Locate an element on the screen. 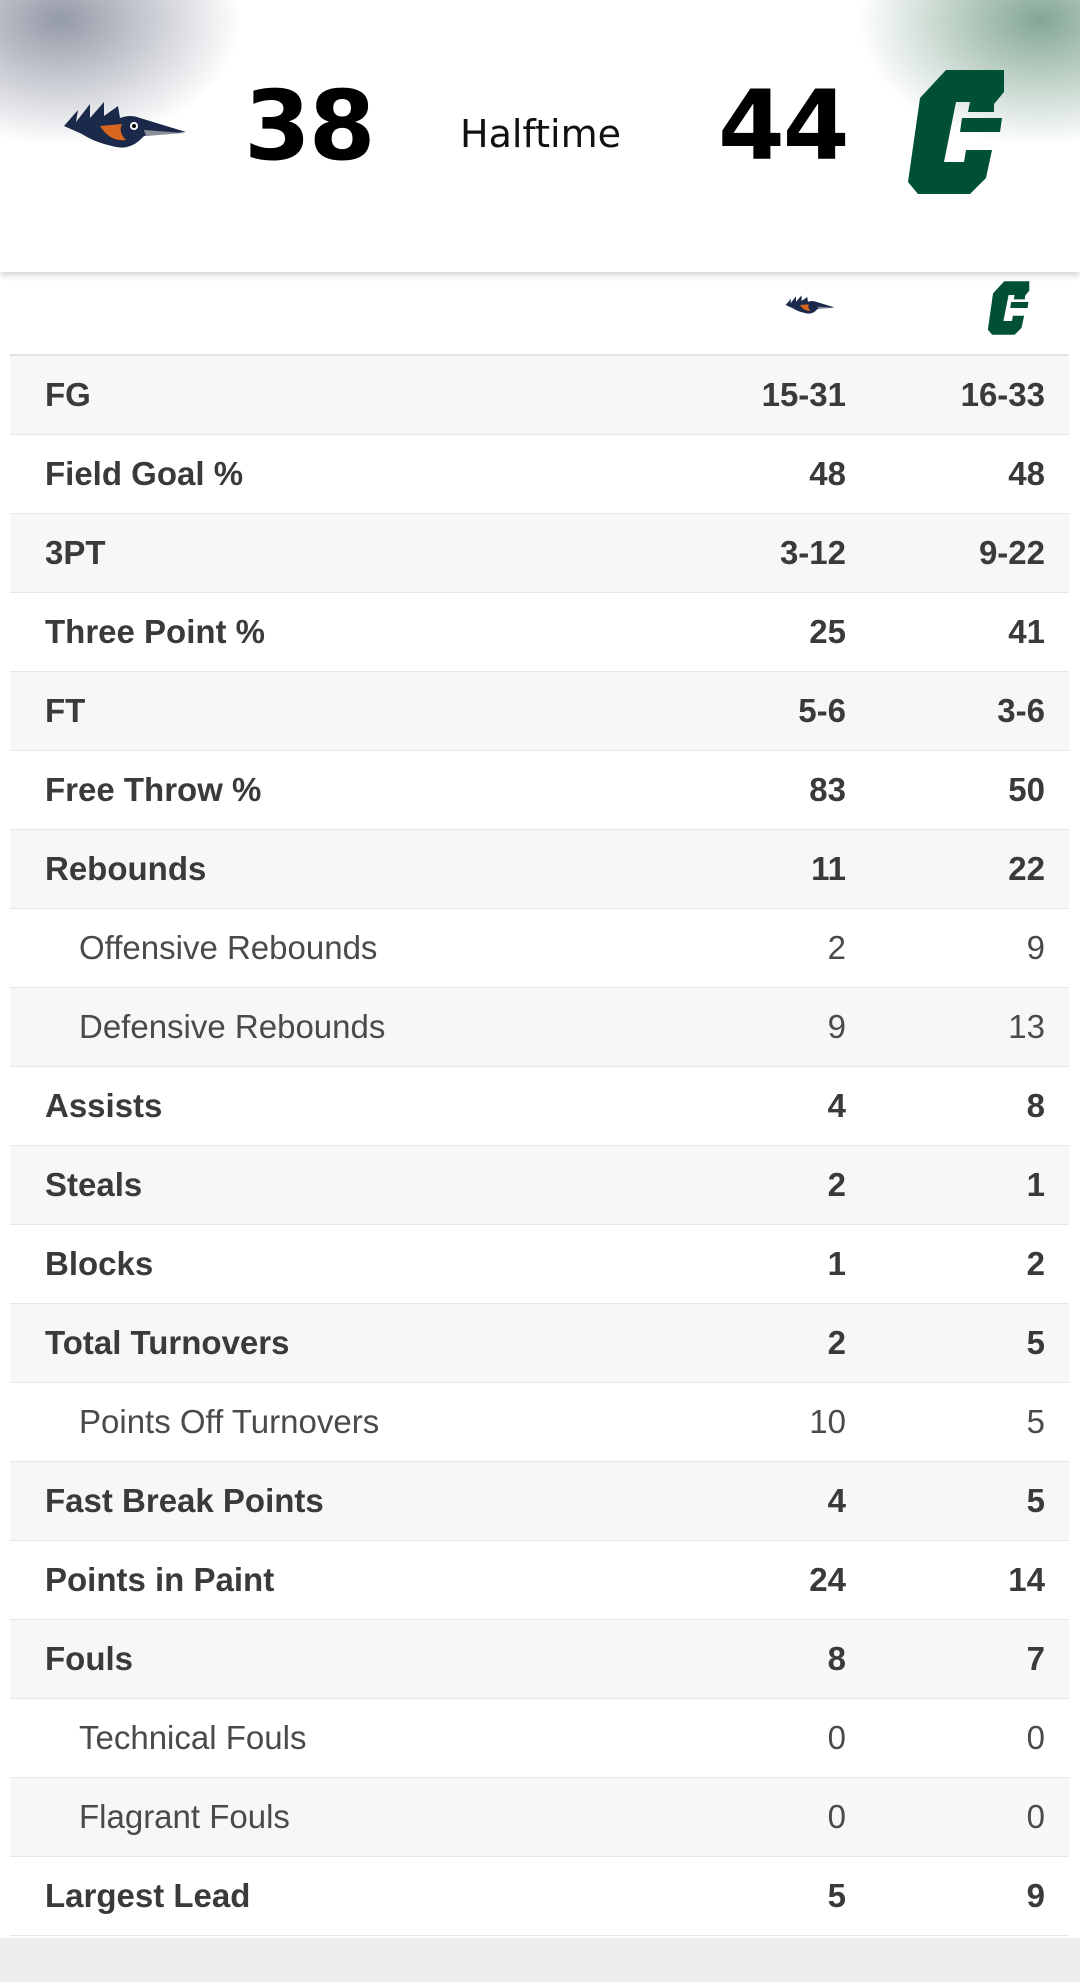 The width and height of the screenshot is (1080, 1982). table-row: Technical Fouls 0 0 is located at coordinates (539, 1738).